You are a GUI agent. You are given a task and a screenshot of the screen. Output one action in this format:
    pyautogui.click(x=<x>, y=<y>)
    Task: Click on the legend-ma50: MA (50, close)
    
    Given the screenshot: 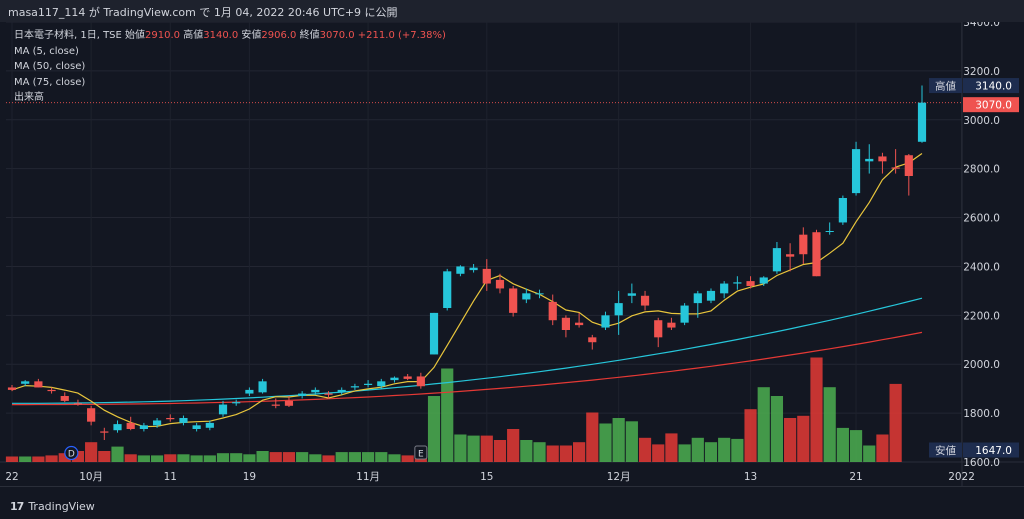 What is the action you would take?
    pyautogui.click(x=50, y=66)
    